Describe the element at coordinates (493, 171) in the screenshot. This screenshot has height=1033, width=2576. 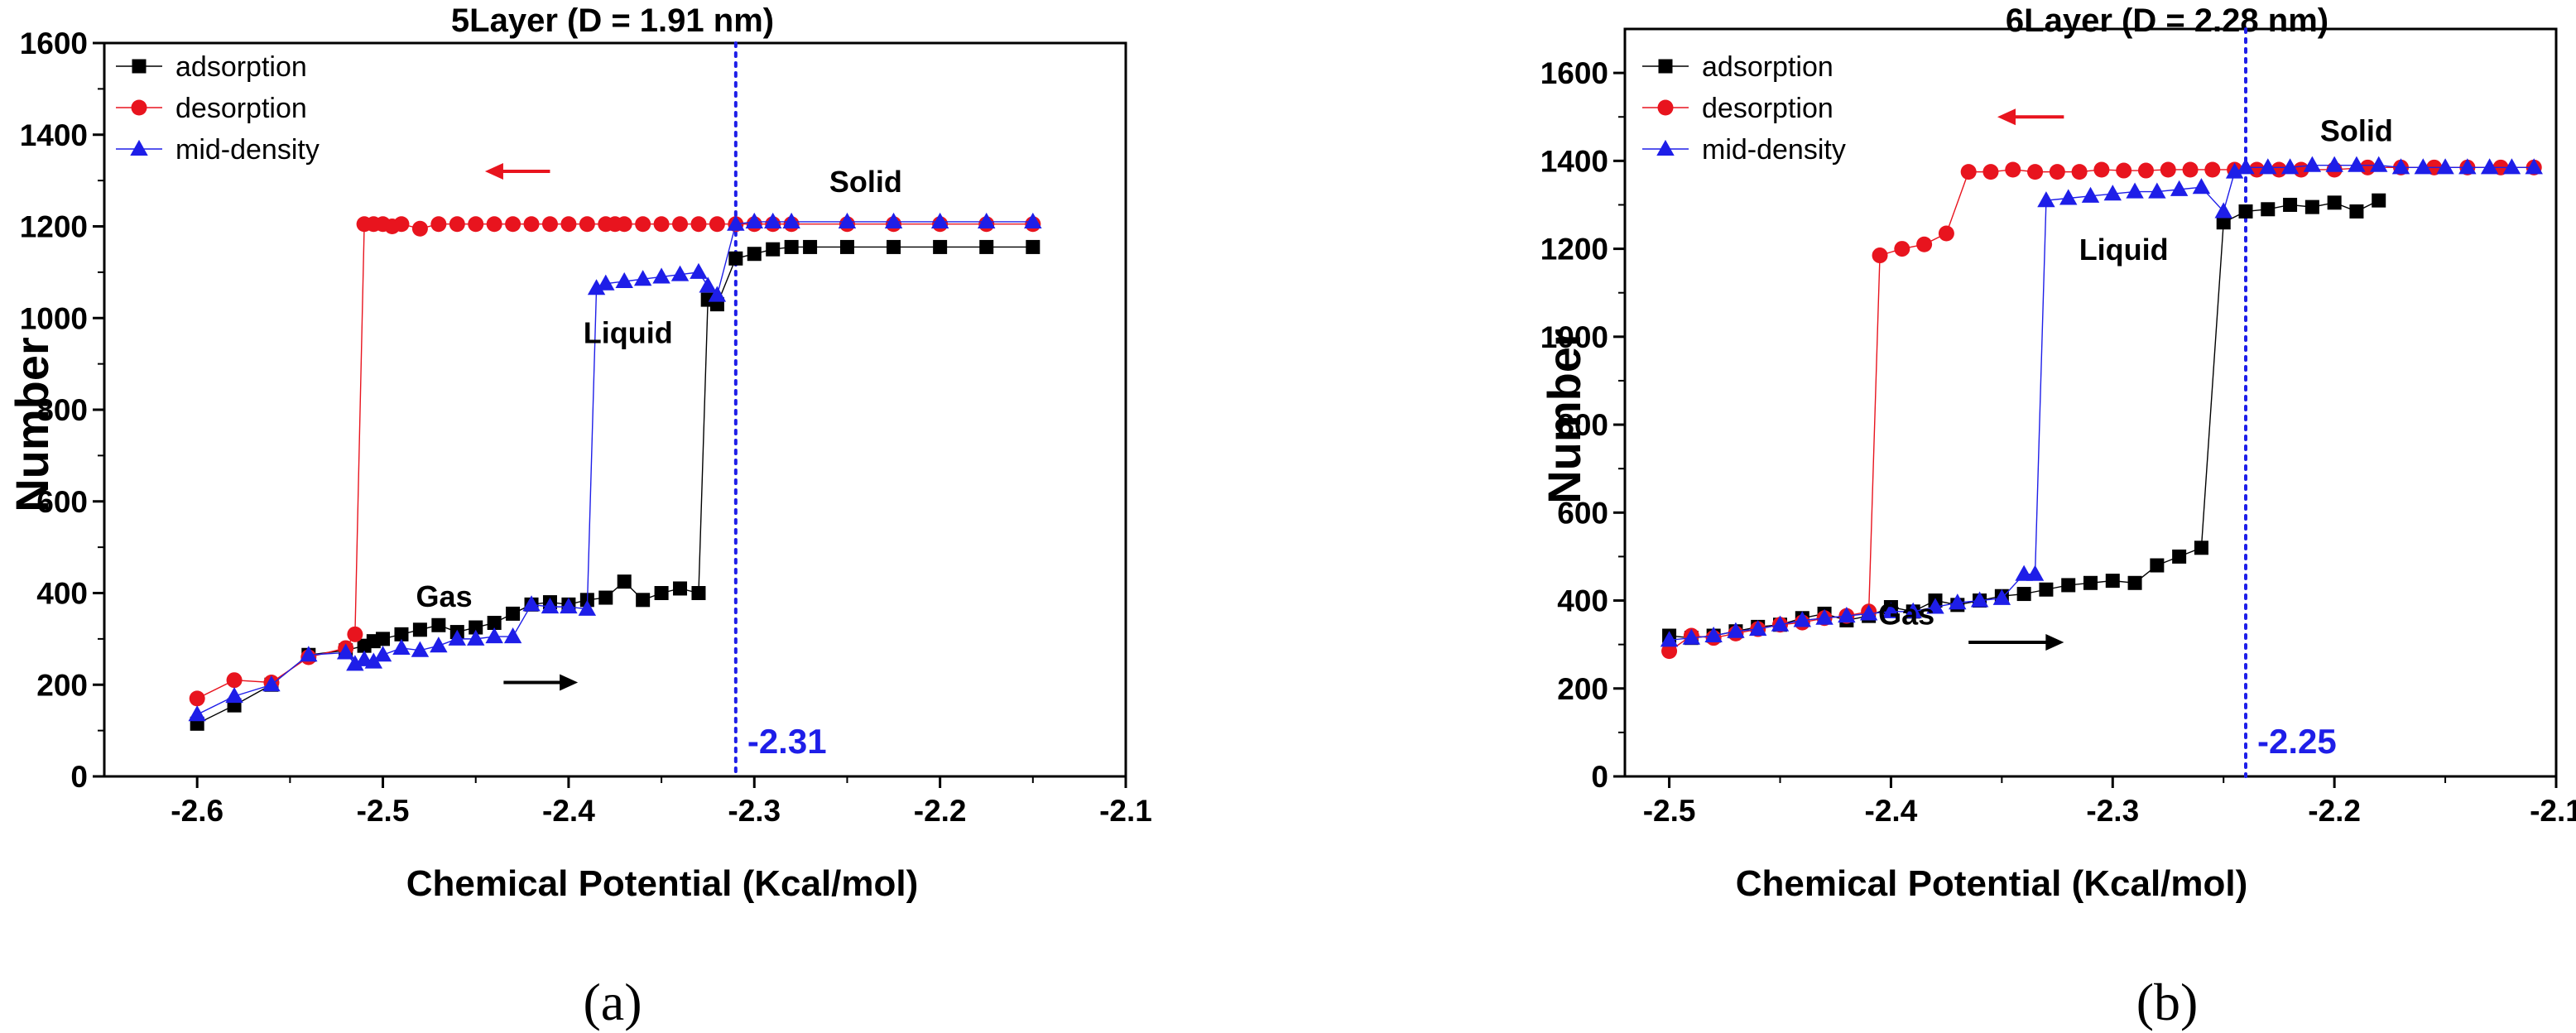
I see `chart-a-arrow-left-head` at that location.